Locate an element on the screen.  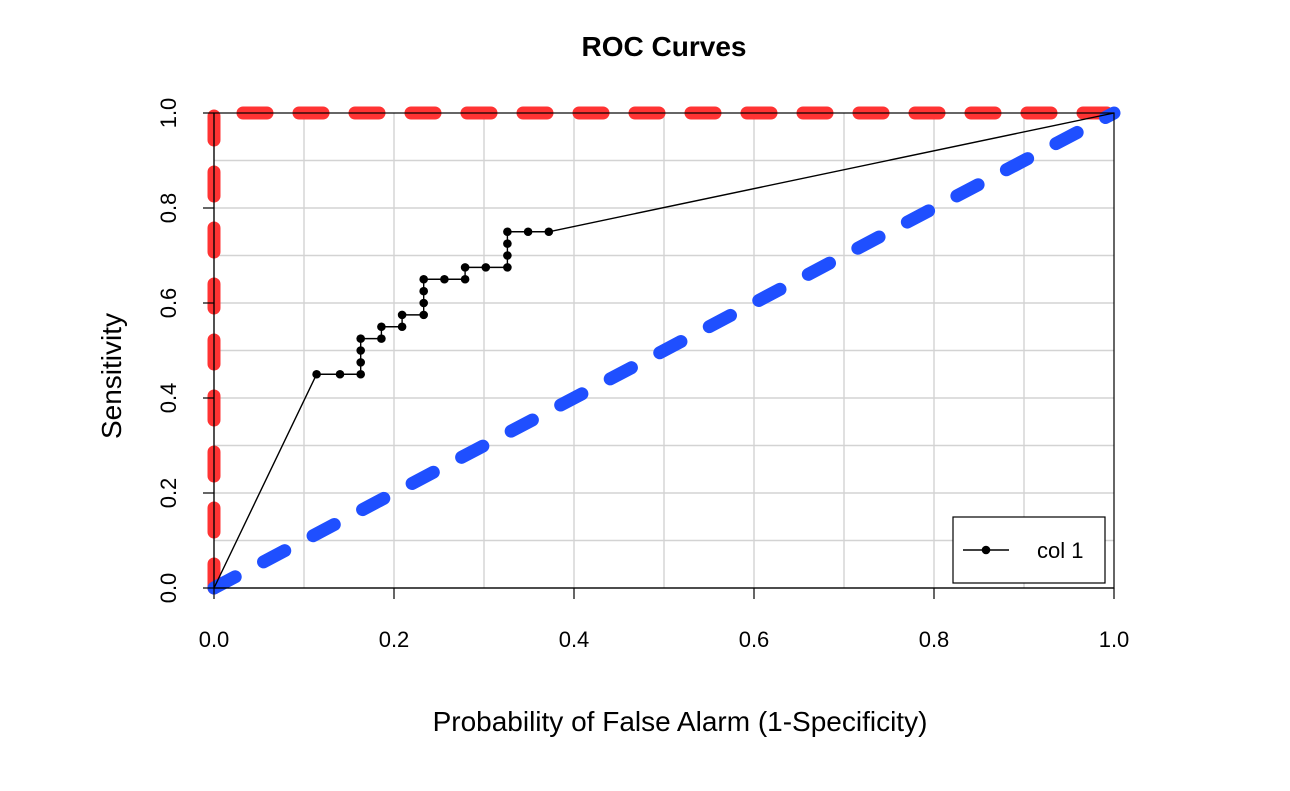
x-tick-label-4: 0.8 is located at coordinates (934, 639).